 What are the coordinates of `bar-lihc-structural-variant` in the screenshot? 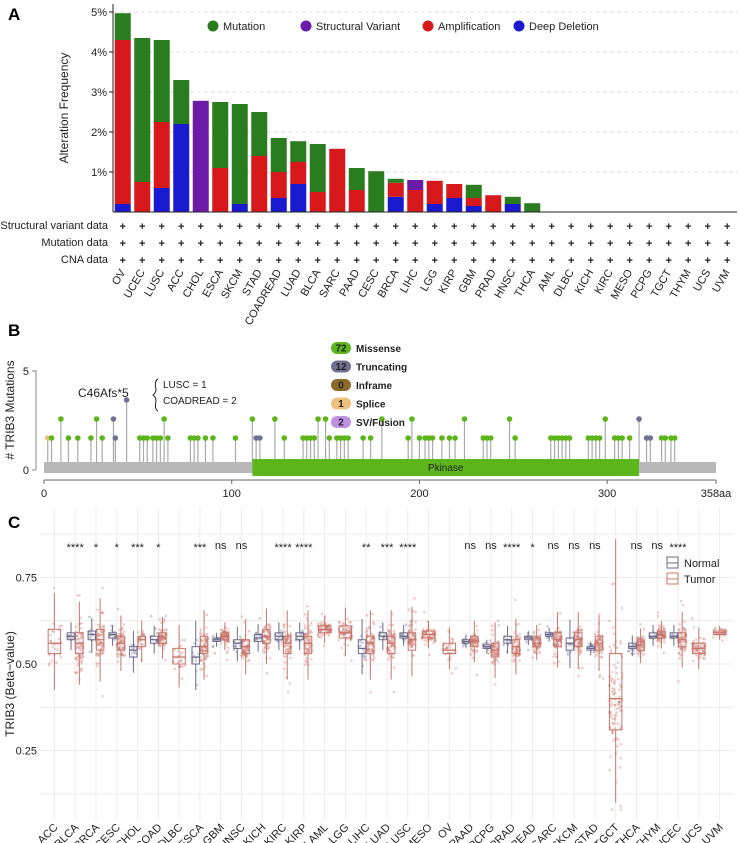 It's located at (415, 185).